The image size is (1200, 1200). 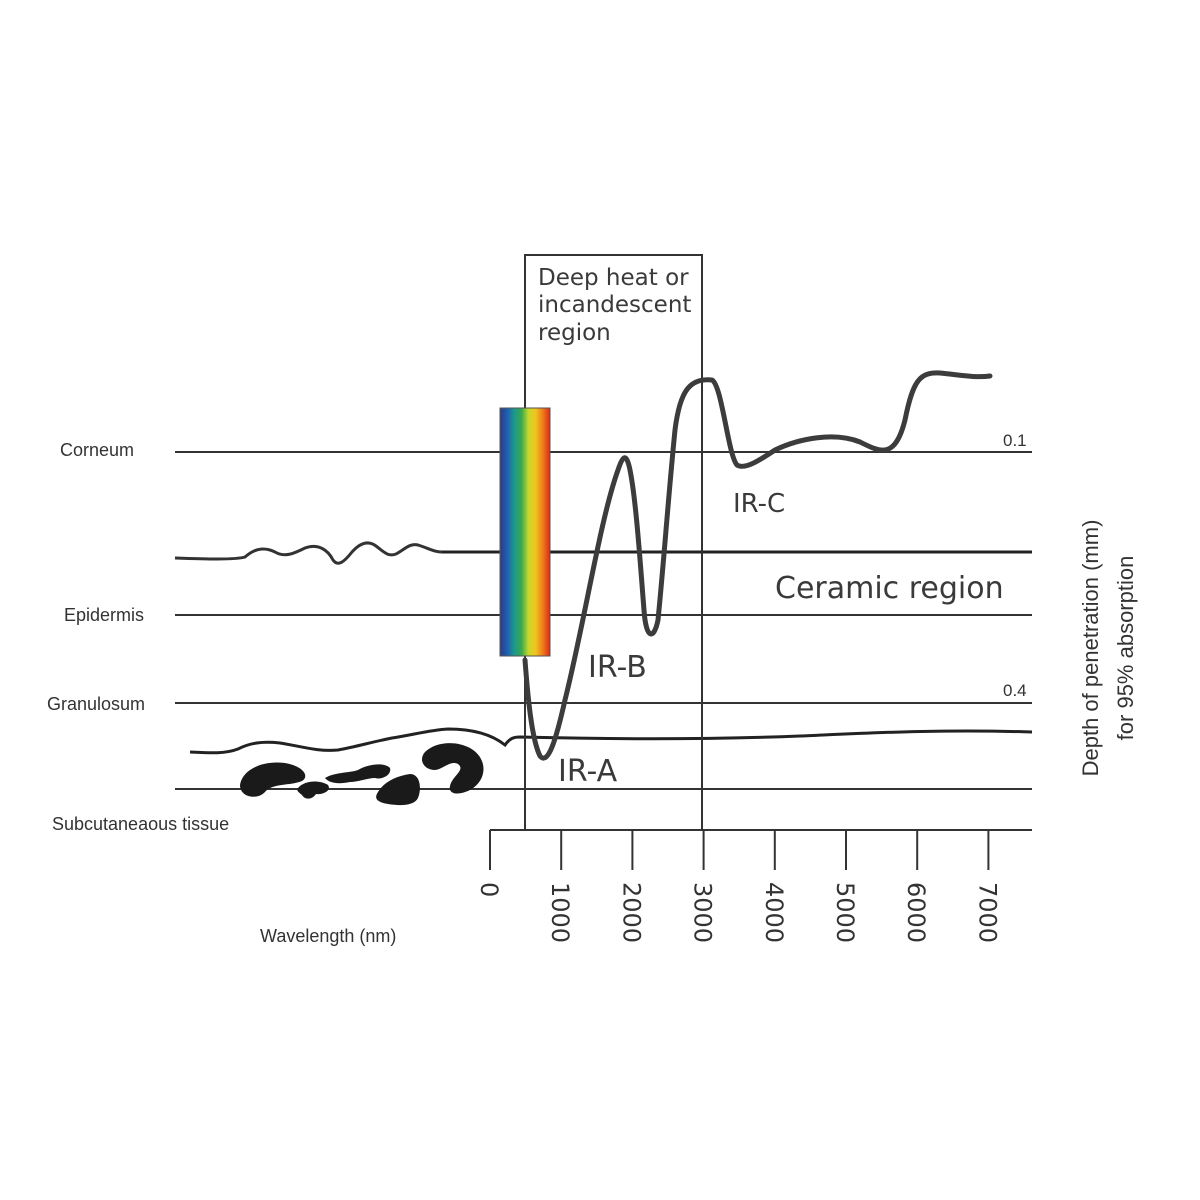 I want to click on granulosum-label: Granulosum, so click(x=96, y=704).